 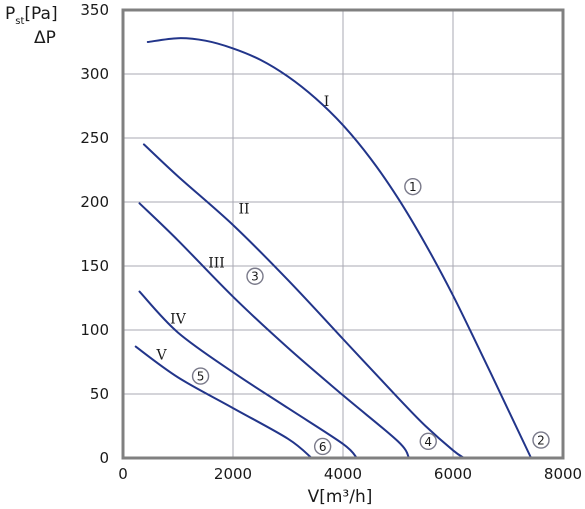 I want to click on y-axis-title-line1: Pst[Pa], so click(x=31, y=15).